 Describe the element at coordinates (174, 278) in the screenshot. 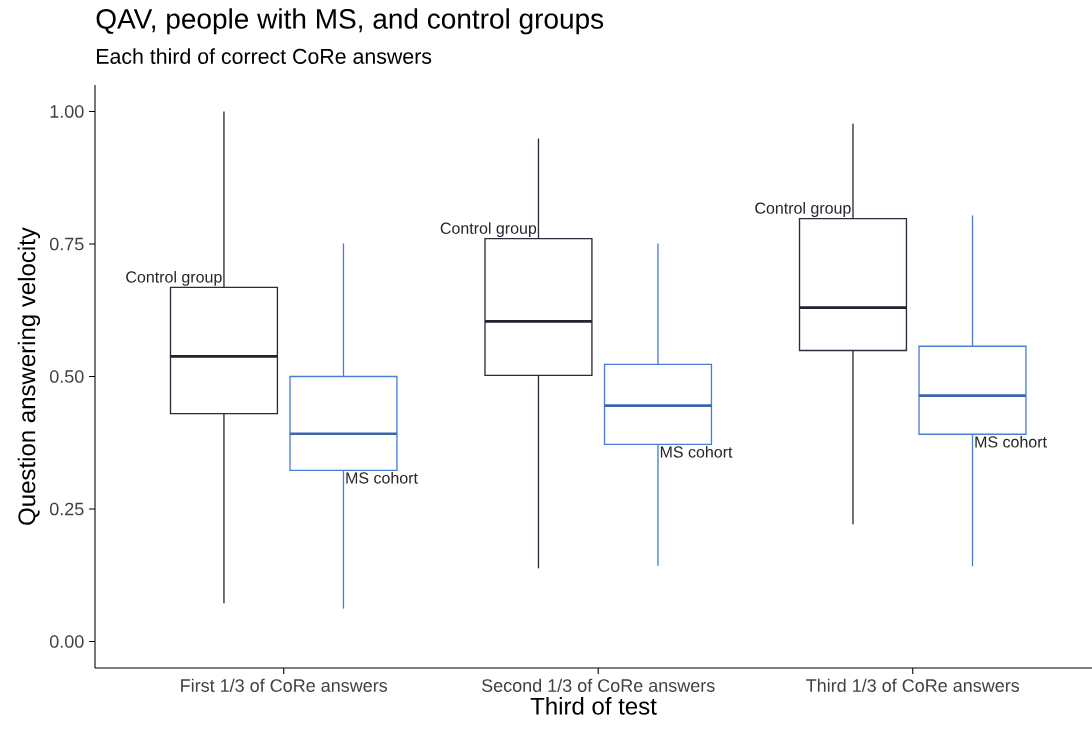

I see `series-label: Control group` at that location.